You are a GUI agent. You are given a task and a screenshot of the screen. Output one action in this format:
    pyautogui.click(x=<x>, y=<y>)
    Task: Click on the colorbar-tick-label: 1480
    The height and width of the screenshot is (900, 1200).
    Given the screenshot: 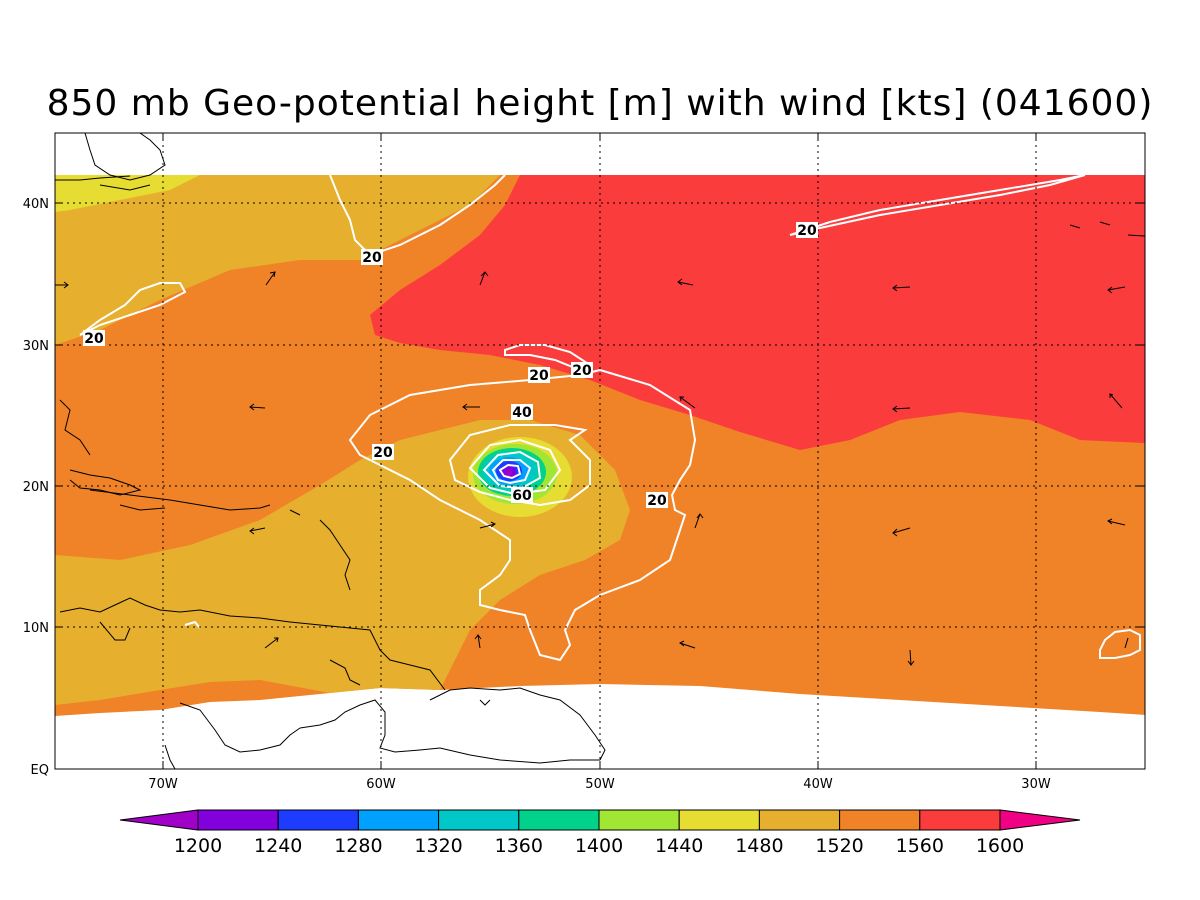 What is the action you would take?
    pyautogui.click(x=759, y=846)
    